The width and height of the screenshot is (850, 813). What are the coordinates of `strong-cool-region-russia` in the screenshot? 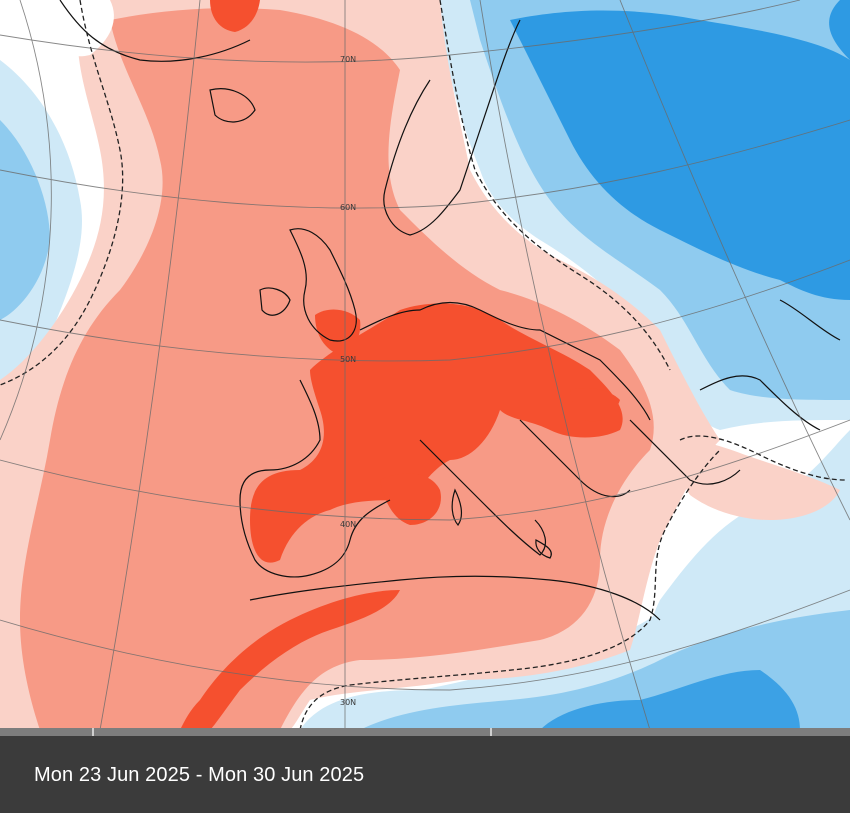 It's located at (680, 155).